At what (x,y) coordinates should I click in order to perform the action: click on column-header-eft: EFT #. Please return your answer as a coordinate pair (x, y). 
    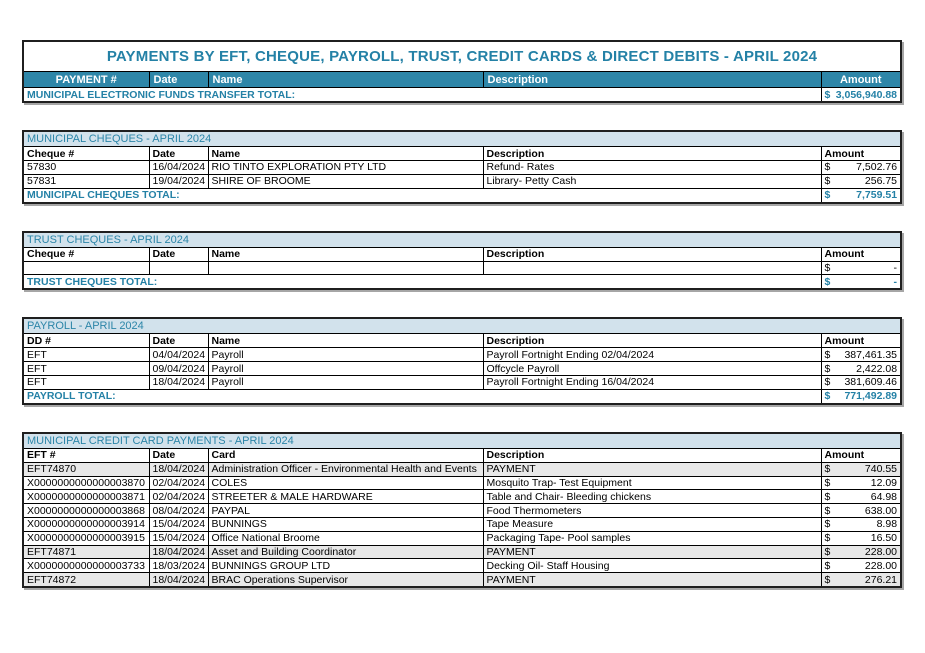
    Looking at the image, I should click on (86, 455).